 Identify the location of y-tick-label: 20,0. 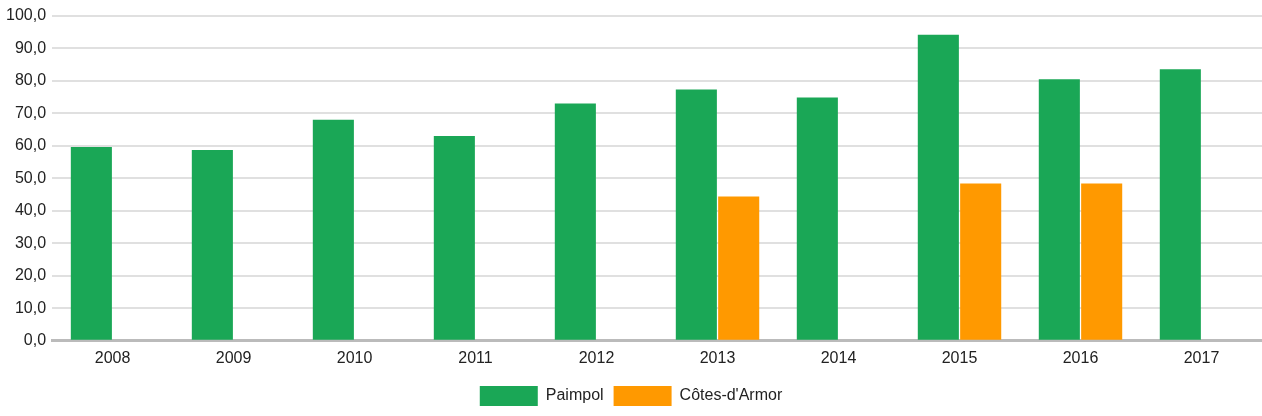
(30, 275).